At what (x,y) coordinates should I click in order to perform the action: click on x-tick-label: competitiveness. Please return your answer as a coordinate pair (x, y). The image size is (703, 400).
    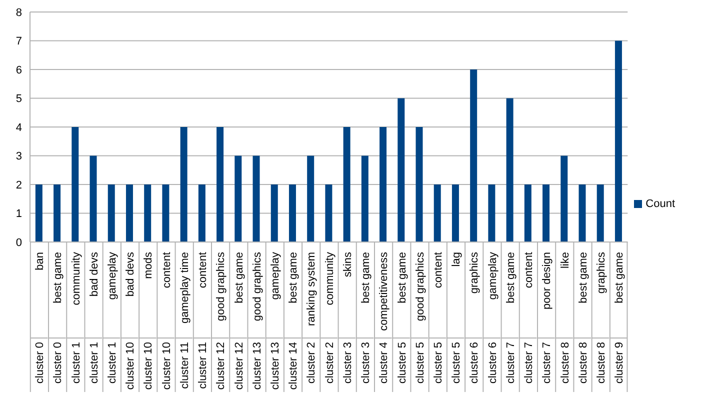
    Looking at the image, I should click on (384, 291).